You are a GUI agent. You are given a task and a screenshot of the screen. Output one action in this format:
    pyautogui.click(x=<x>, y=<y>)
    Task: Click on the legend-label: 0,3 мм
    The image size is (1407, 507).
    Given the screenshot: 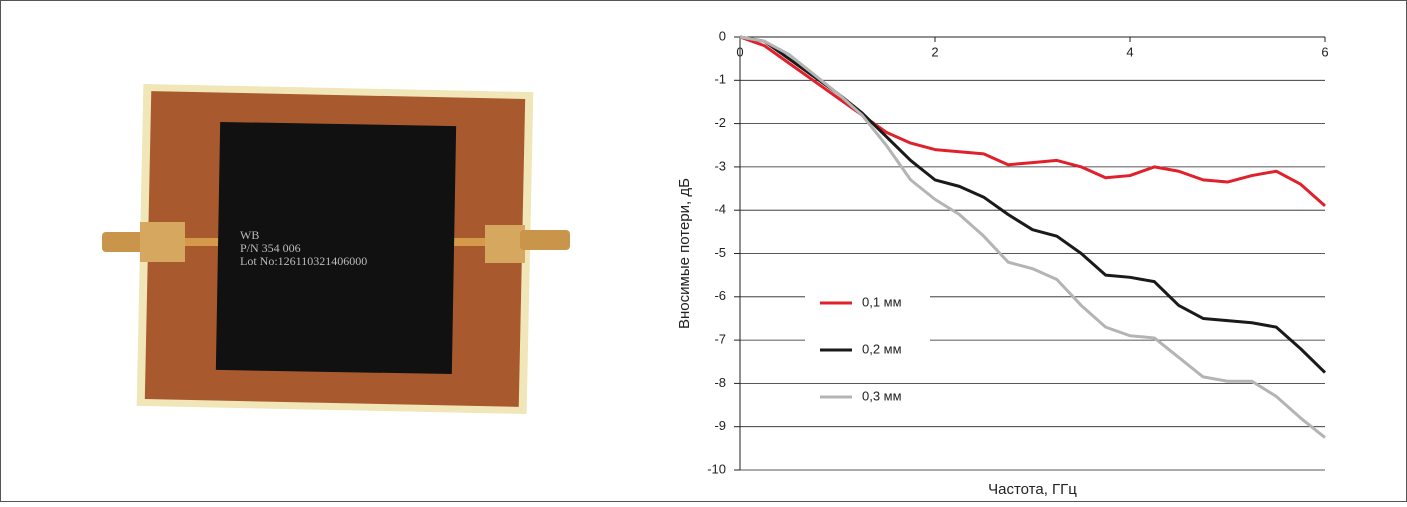 What is the action you would take?
    pyautogui.click(x=882, y=395)
    